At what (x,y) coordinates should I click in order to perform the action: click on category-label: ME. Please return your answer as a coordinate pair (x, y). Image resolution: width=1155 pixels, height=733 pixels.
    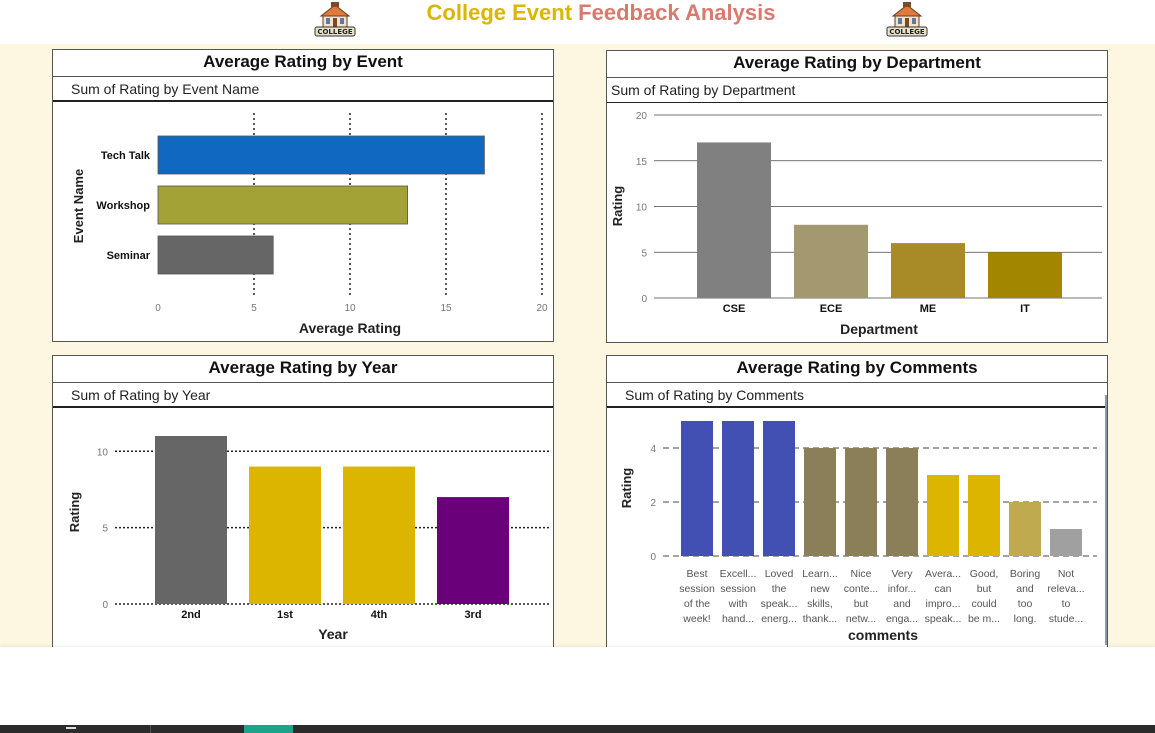
    Looking at the image, I should click on (928, 309).